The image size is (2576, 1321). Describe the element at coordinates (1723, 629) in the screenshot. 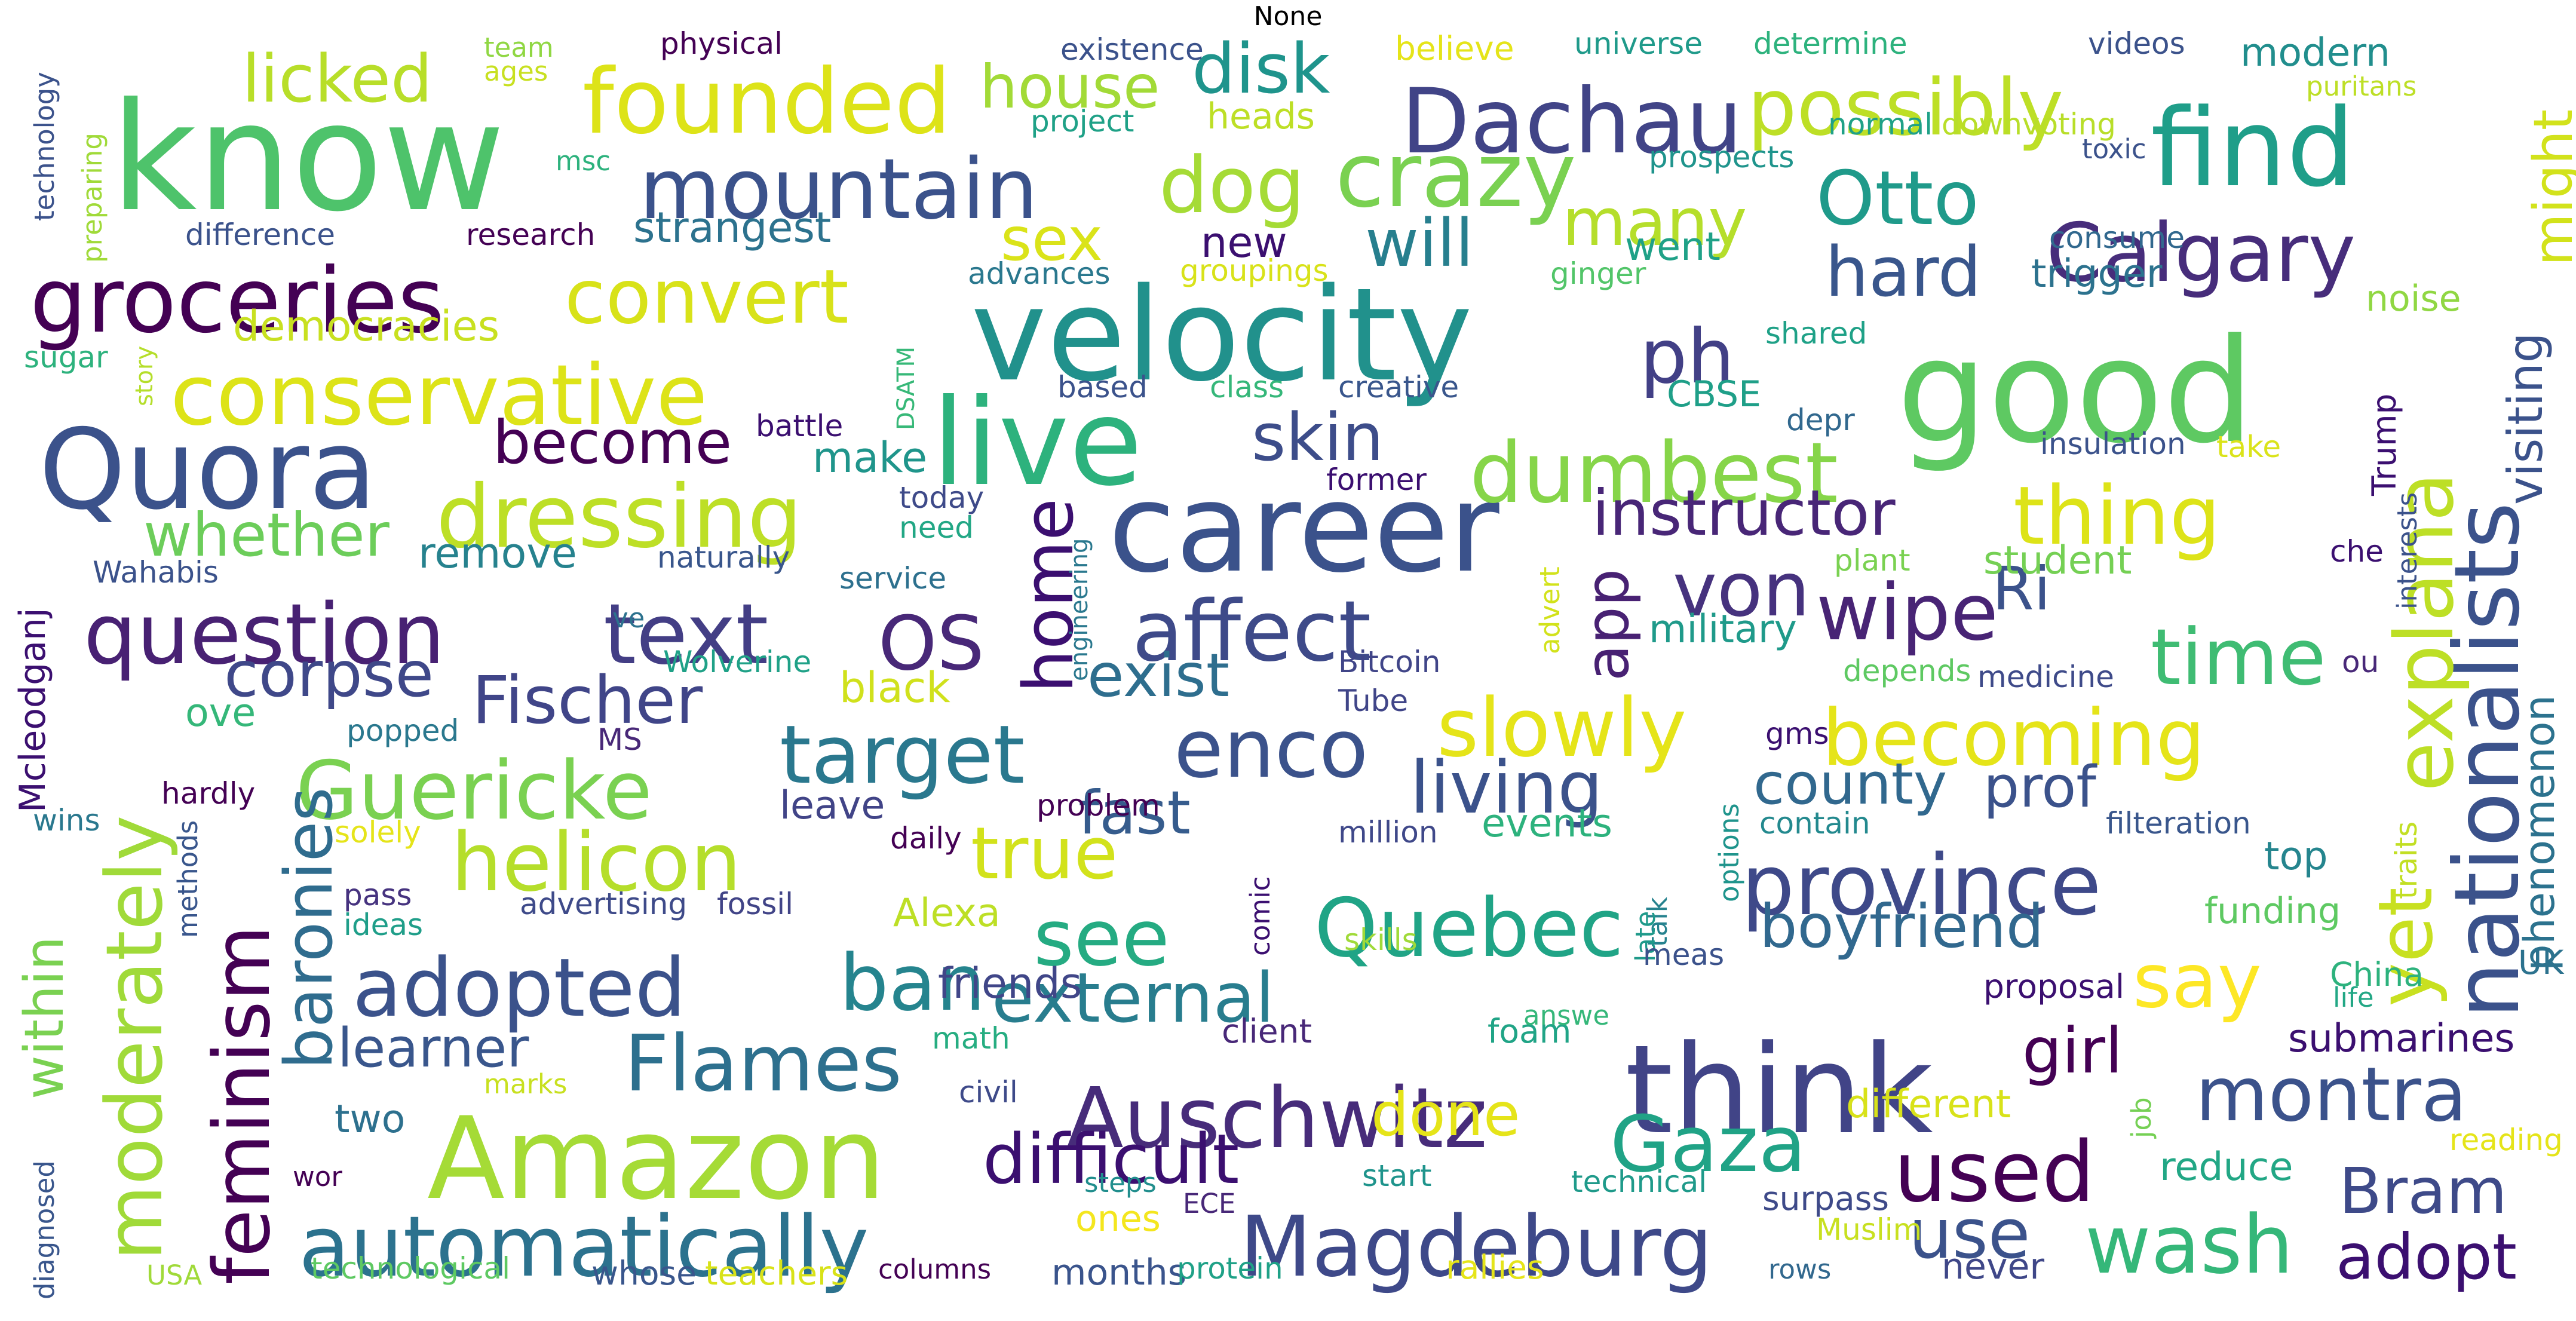

I see `word-military: military` at that location.